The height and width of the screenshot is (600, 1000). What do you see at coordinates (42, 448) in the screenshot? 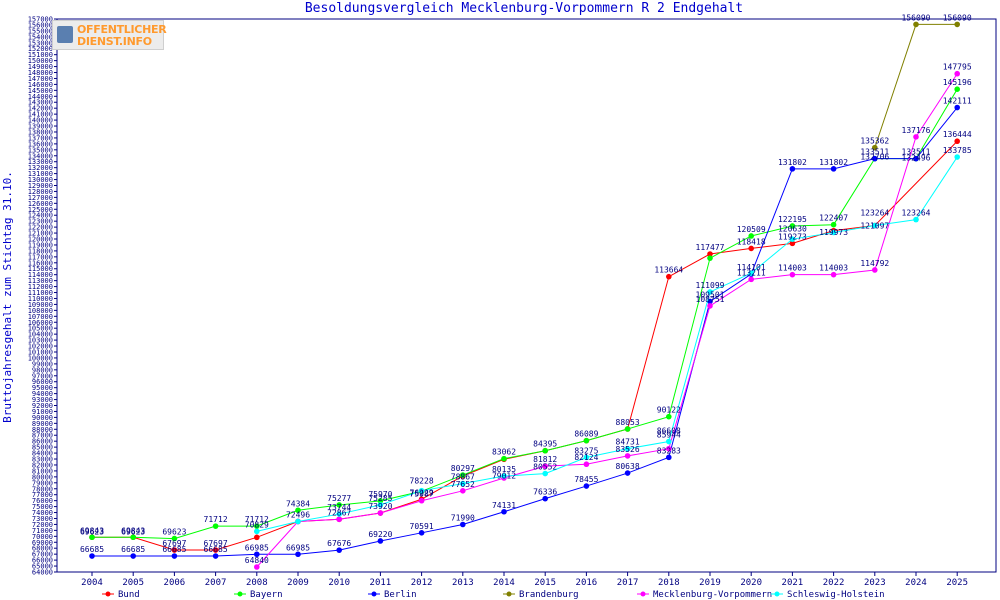
I see `y-tick-label: 85000` at bounding box center [42, 448].